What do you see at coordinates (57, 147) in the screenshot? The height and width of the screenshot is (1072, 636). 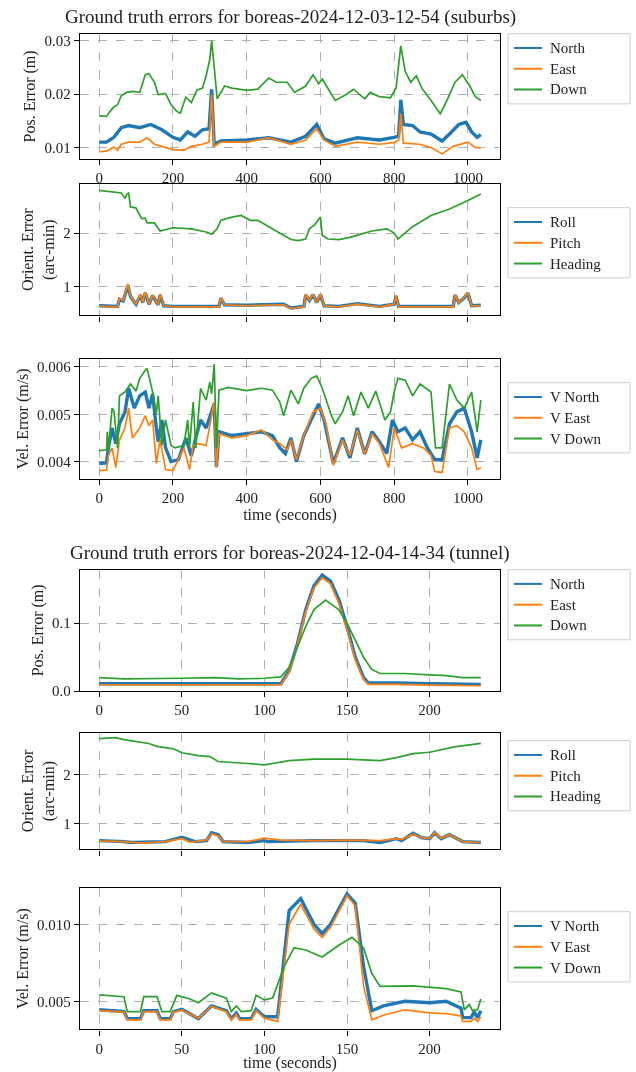 I see `y-tick-label: 0.01` at bounding box center [57, 147].